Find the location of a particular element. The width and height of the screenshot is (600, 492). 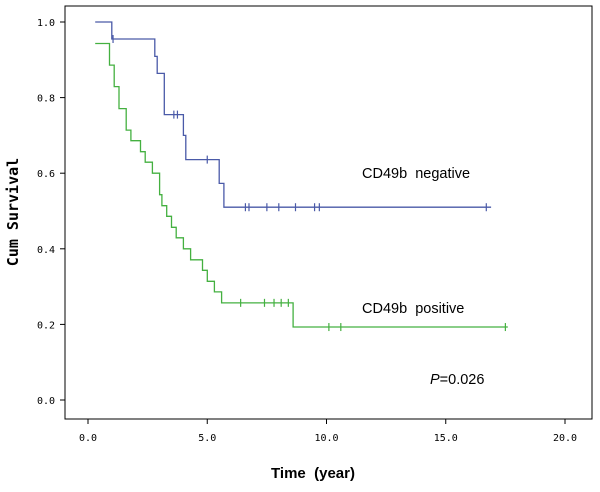

y-tick-label: 1.0 is located at coordinates (46, 23).